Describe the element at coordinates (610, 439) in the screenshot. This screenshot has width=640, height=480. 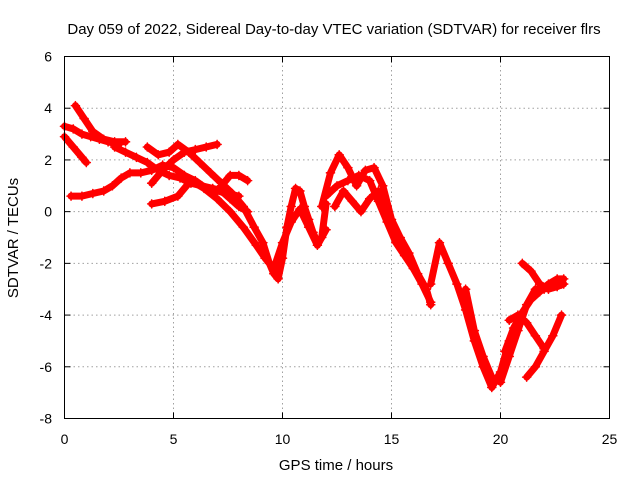
I see `x-tick-label: 25` at that location.